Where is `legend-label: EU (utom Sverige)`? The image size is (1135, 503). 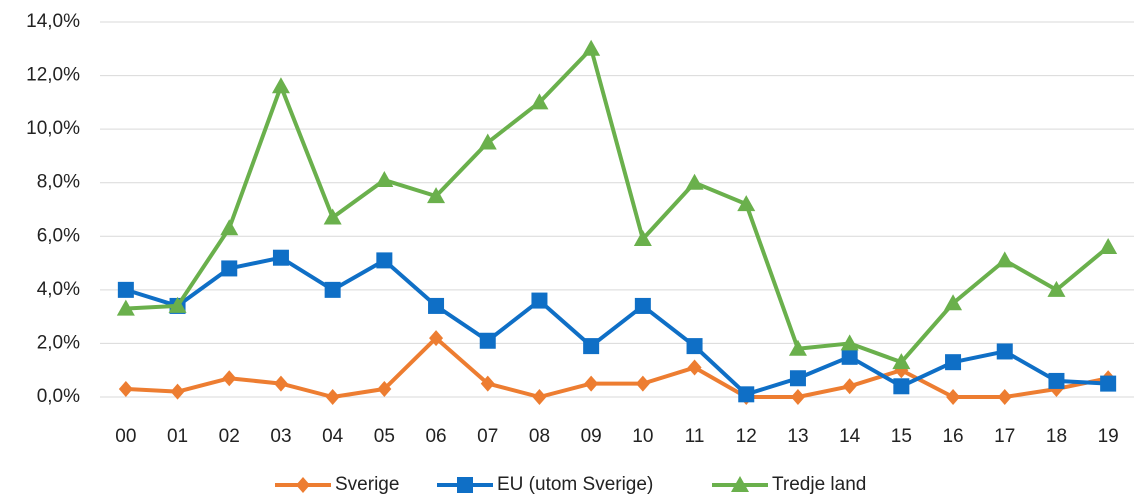 legend-label: EU (utom Sverige) is located at coordinates (575, 484).